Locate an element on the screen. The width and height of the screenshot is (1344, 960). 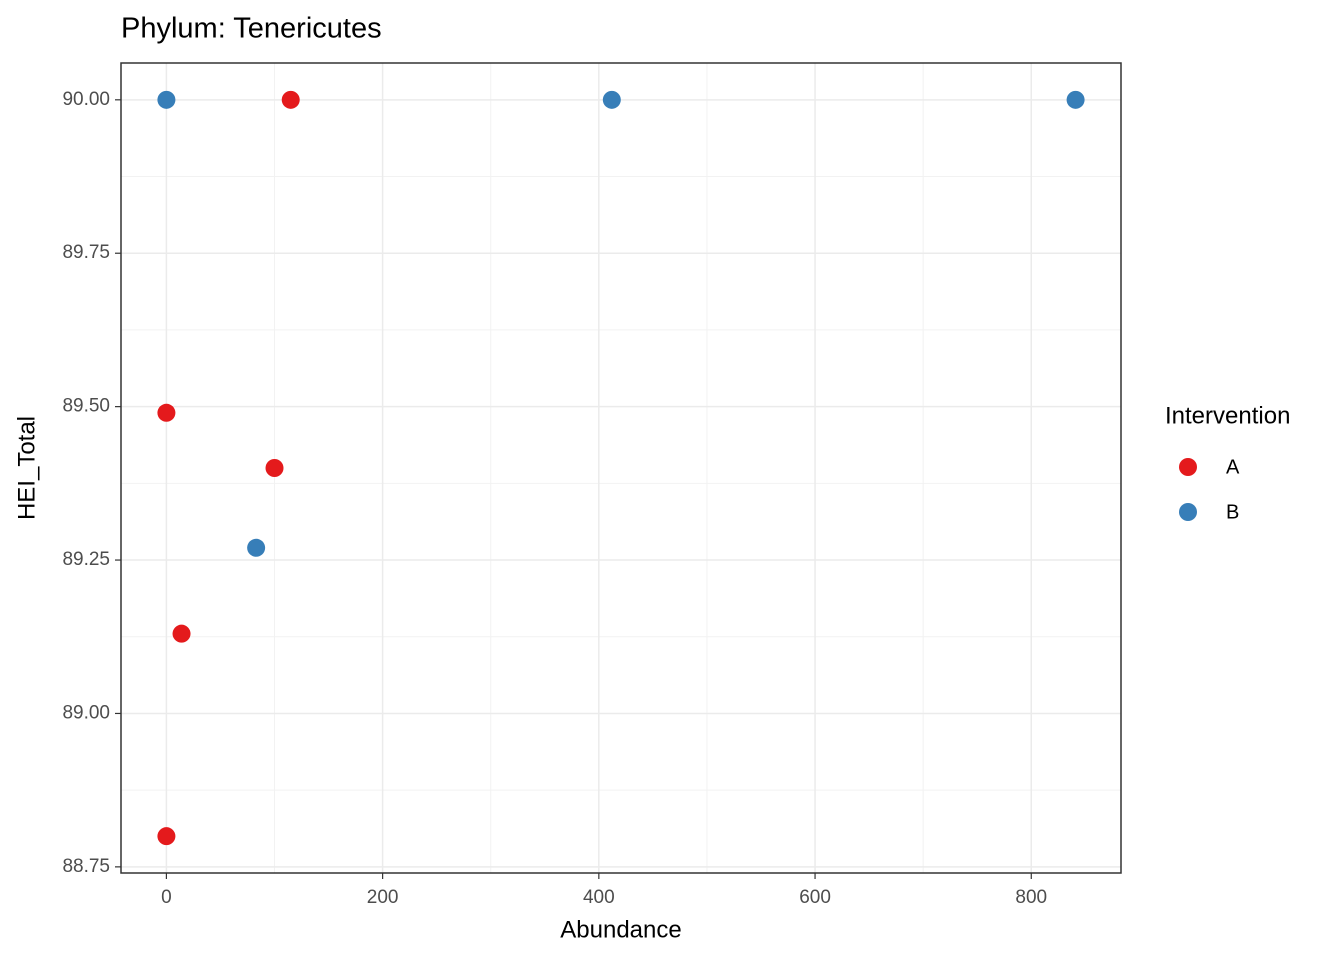
x-tick-label: 400 is located at coordinates (599, 897).